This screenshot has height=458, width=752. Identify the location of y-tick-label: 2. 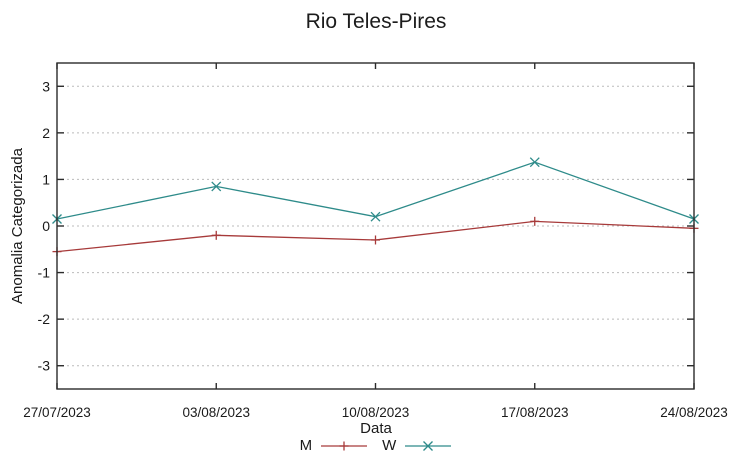
(46, 133).